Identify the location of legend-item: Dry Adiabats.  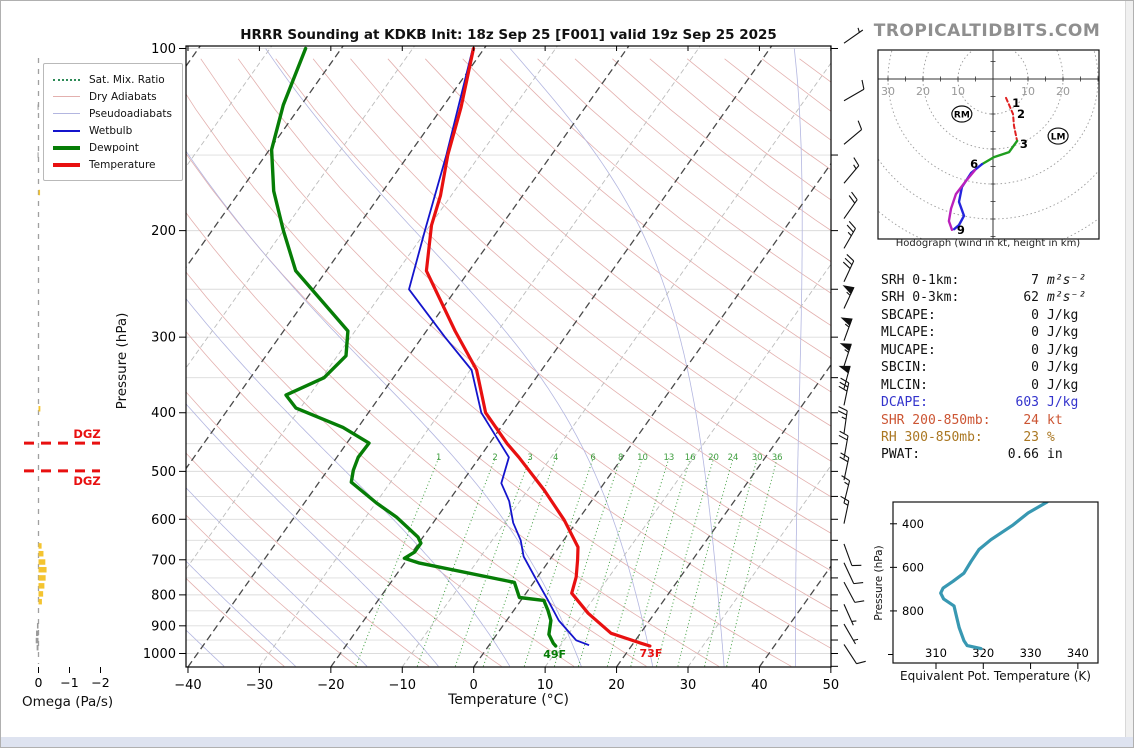
(112, 96).